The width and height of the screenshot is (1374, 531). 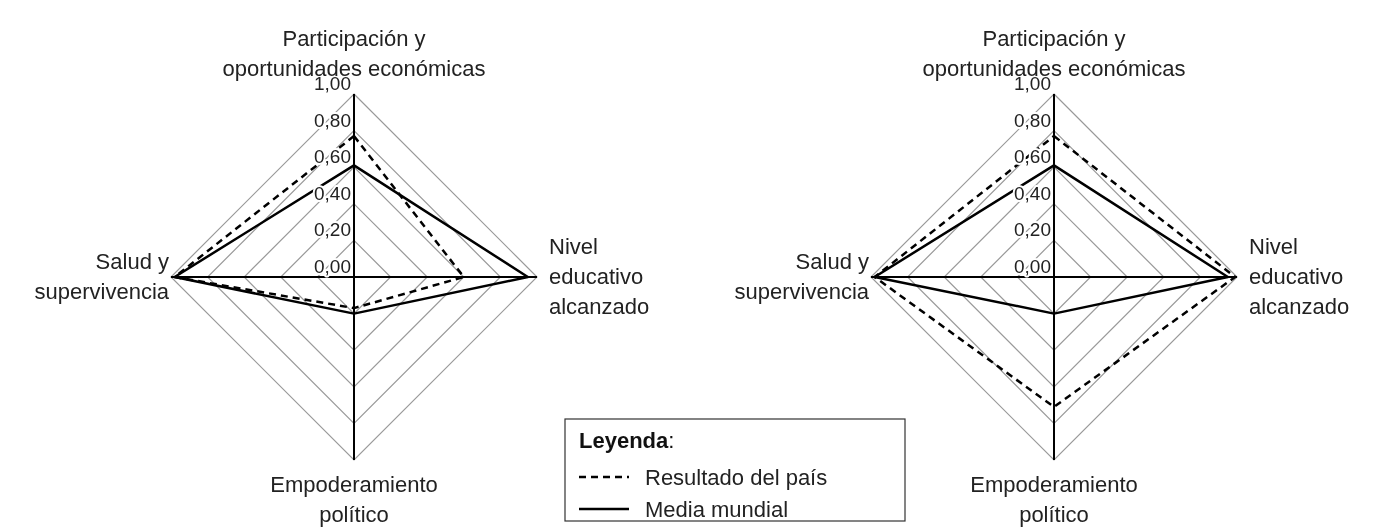 I want to click on legend-label: Resultado del país, so click(x=736, y=477).